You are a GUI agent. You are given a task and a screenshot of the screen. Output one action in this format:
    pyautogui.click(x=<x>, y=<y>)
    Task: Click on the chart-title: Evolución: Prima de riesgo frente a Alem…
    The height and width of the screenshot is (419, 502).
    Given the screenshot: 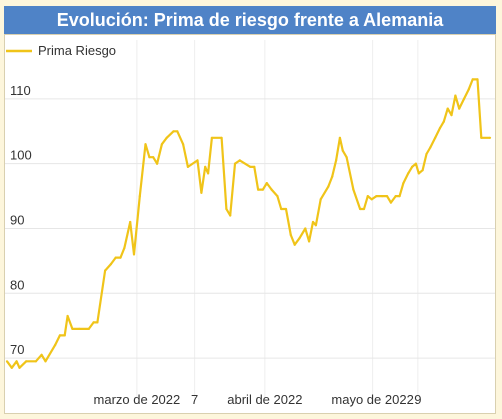 What is the action you would take?
    pyautogui.click(x=250, y=20)
    